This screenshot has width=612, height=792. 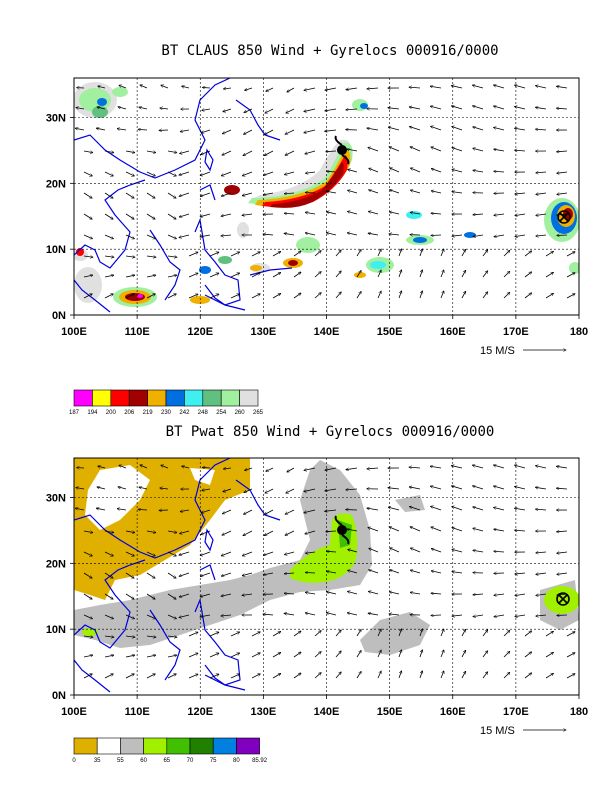 I want to click on y-tick-label: 30N, so click(x=56, y=119).